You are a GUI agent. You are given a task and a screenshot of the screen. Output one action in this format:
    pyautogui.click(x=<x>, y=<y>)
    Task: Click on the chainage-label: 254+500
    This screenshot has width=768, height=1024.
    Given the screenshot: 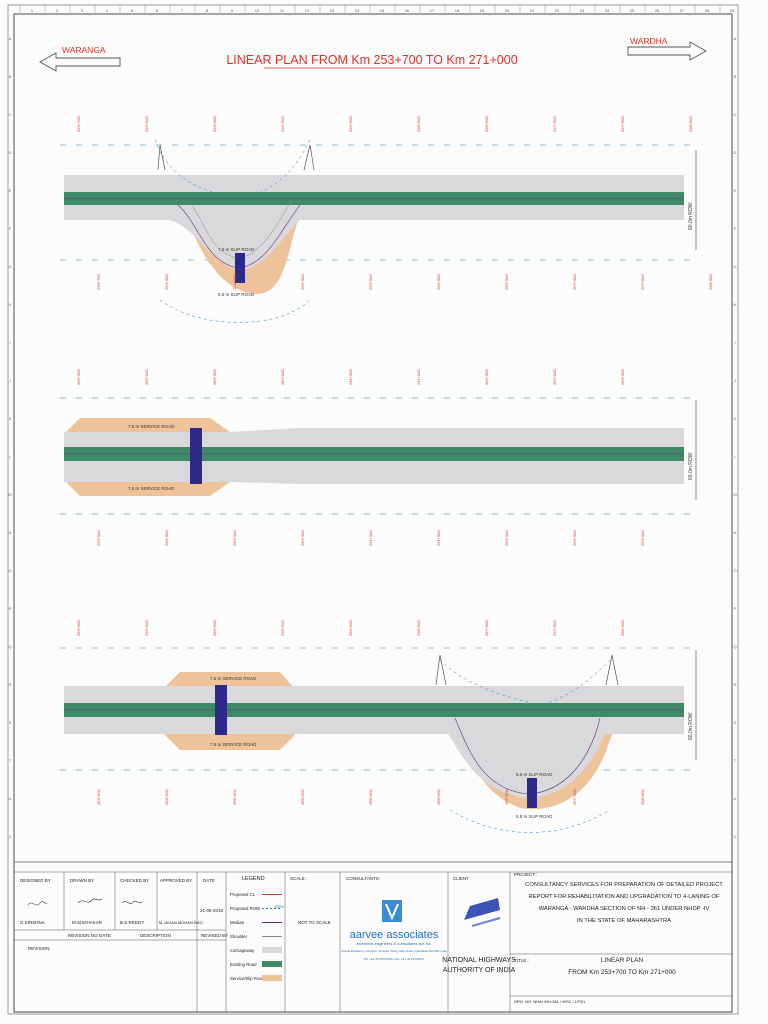 What is the action you would take?
    pyautogui.click(x=214, y=124)
    